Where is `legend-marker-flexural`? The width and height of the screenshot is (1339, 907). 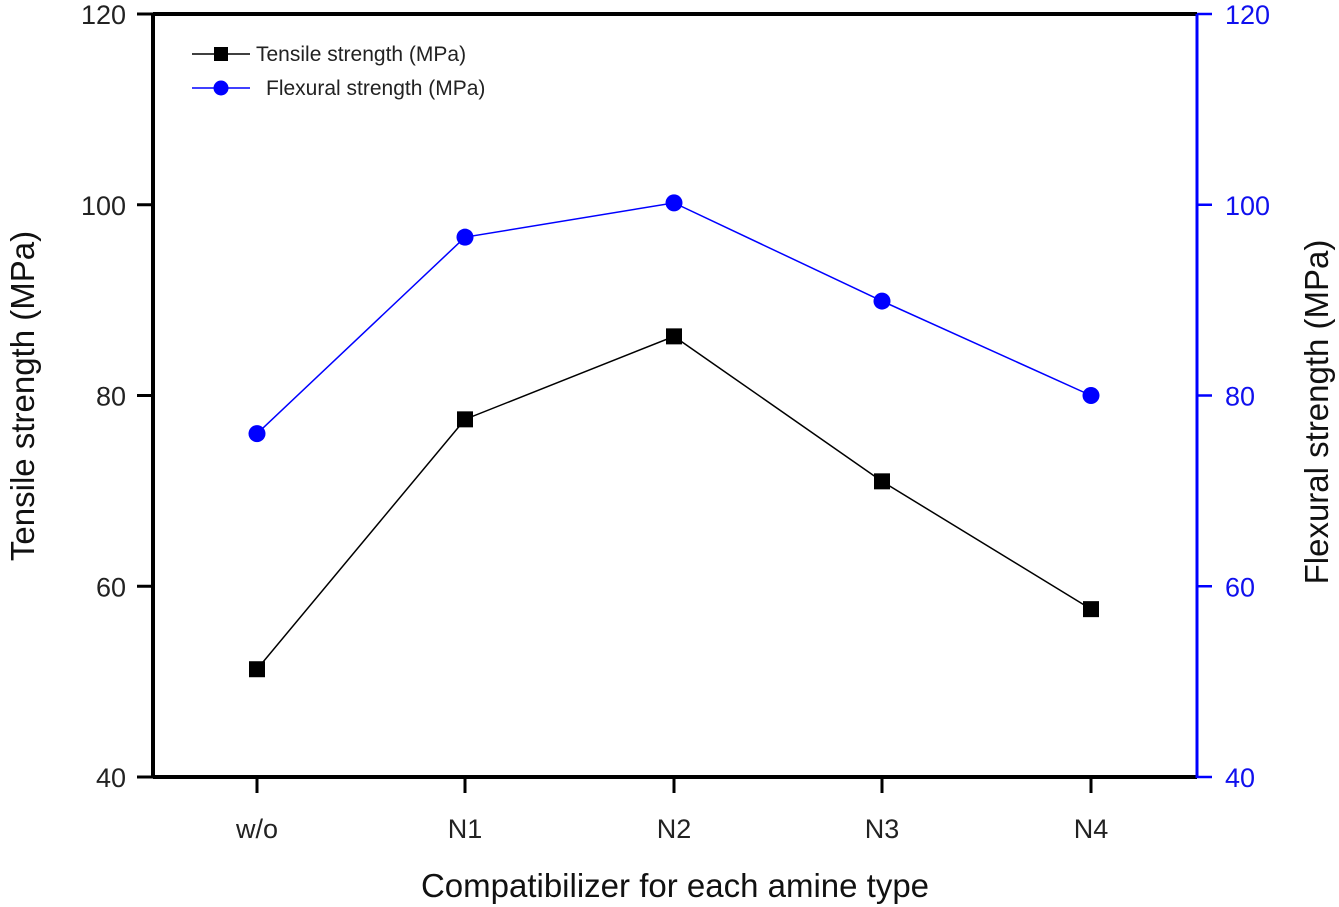
legend-marker-flexural is located at coordinates (221, 88).